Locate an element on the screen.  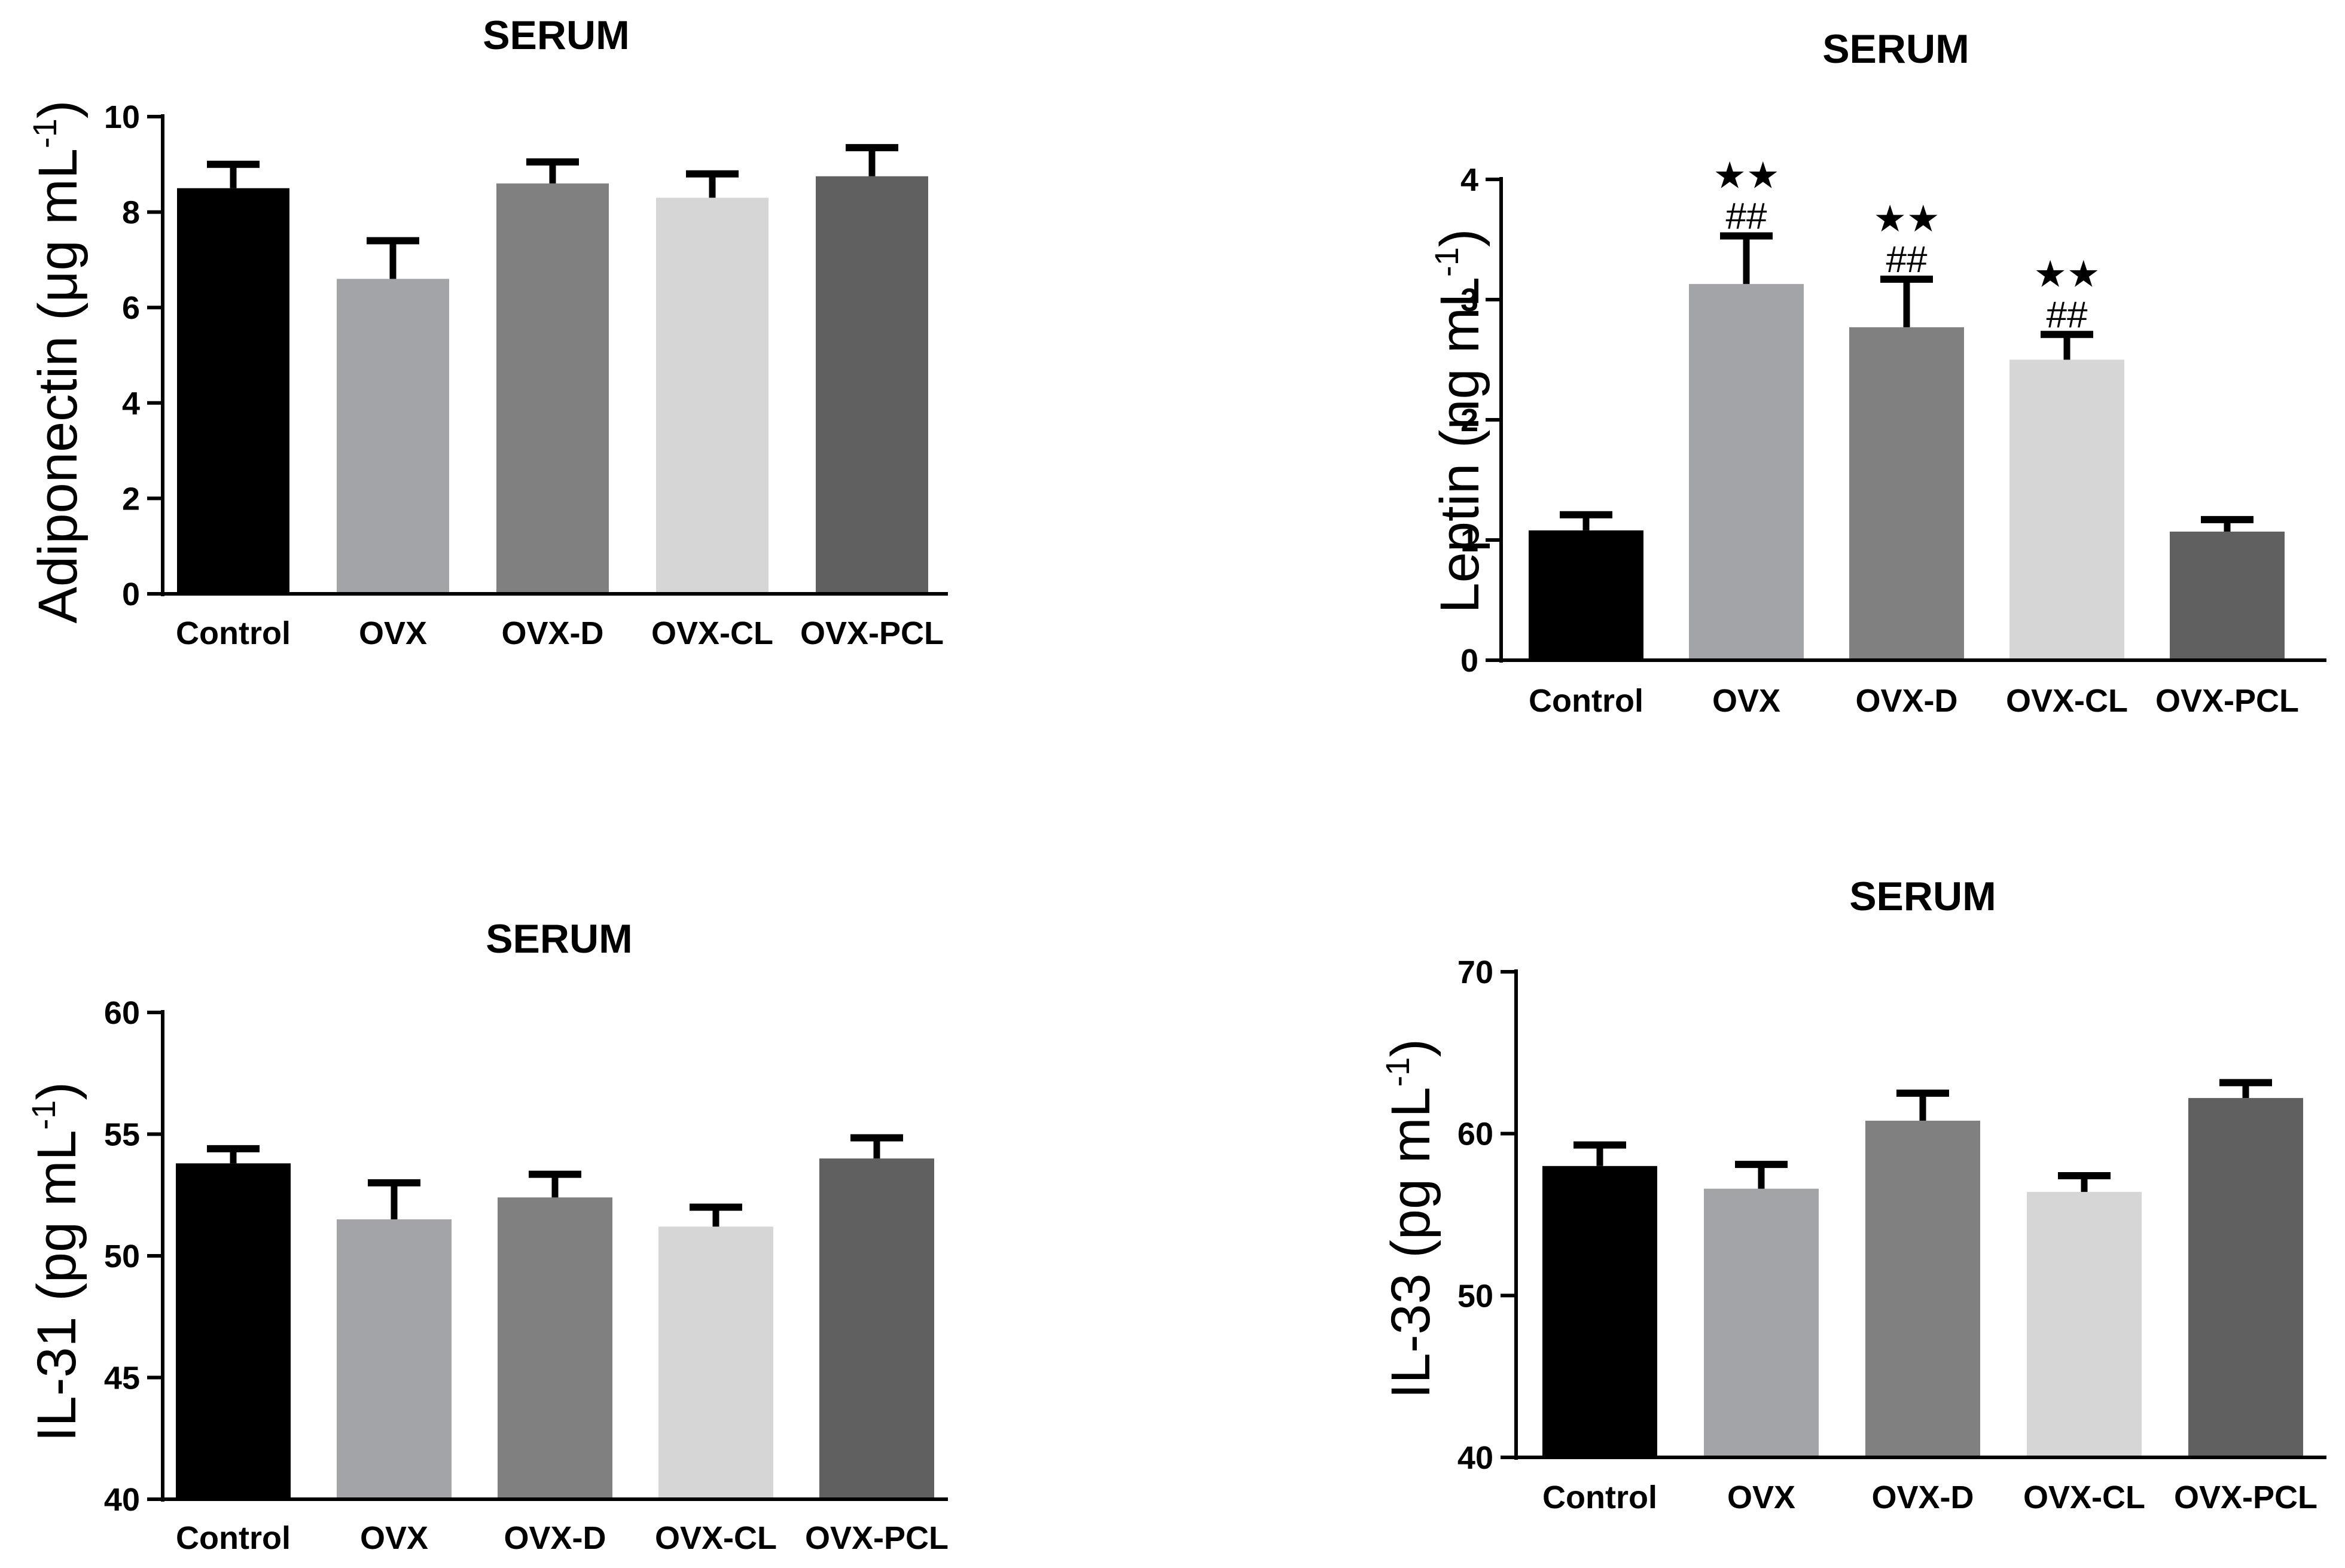
y-axis-label-adiponectin: Adiponectin (μg mL-1) is located at coordinates (57, 362).